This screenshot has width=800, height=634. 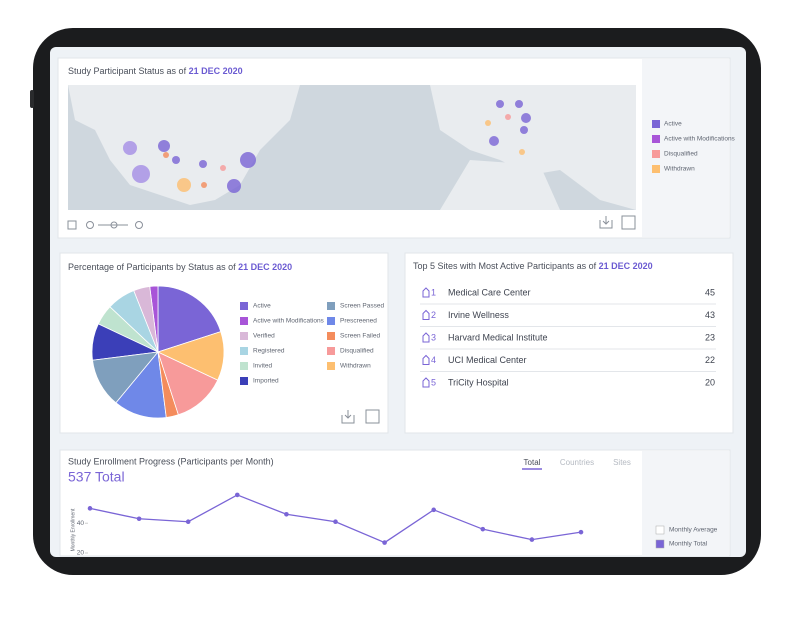 I want to click on site-name: Harvard Medical Institute, so click(x=498, y=337).